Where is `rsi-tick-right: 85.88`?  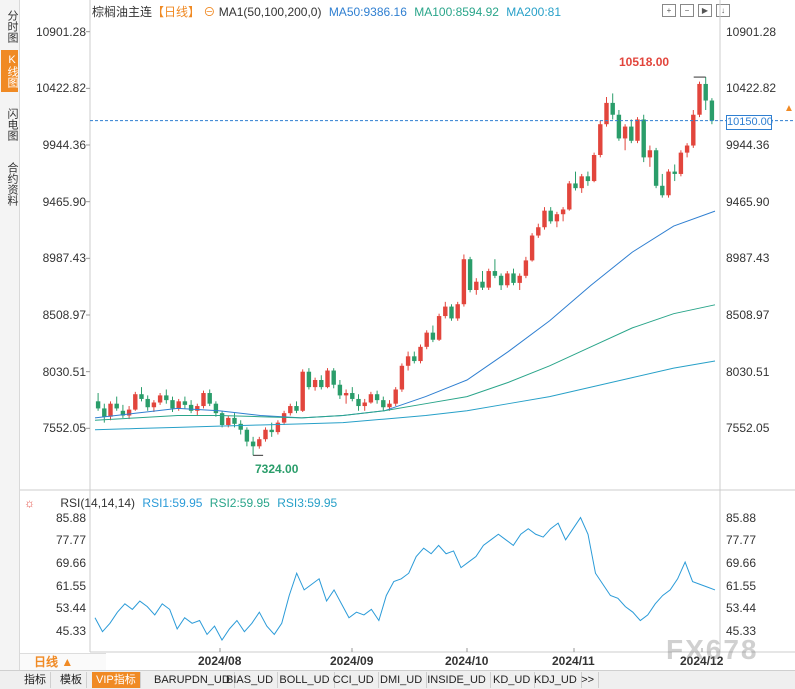 rsi-tick-right: 85.88 is located at coordinates (741, 517).